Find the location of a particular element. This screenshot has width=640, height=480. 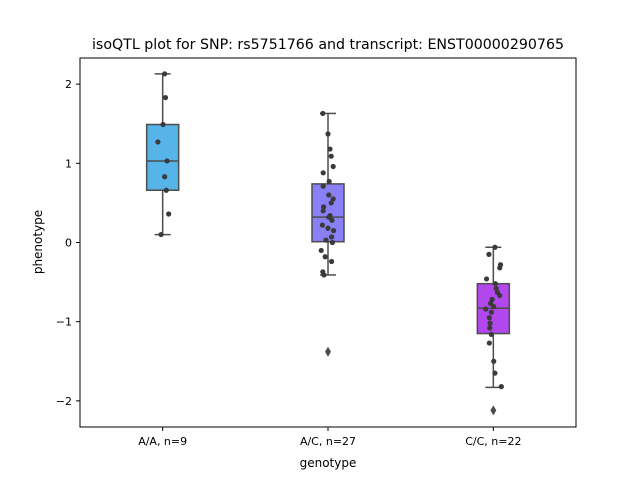

x-tick-label: A/A, n=9 is located at coordinates (162, 441).